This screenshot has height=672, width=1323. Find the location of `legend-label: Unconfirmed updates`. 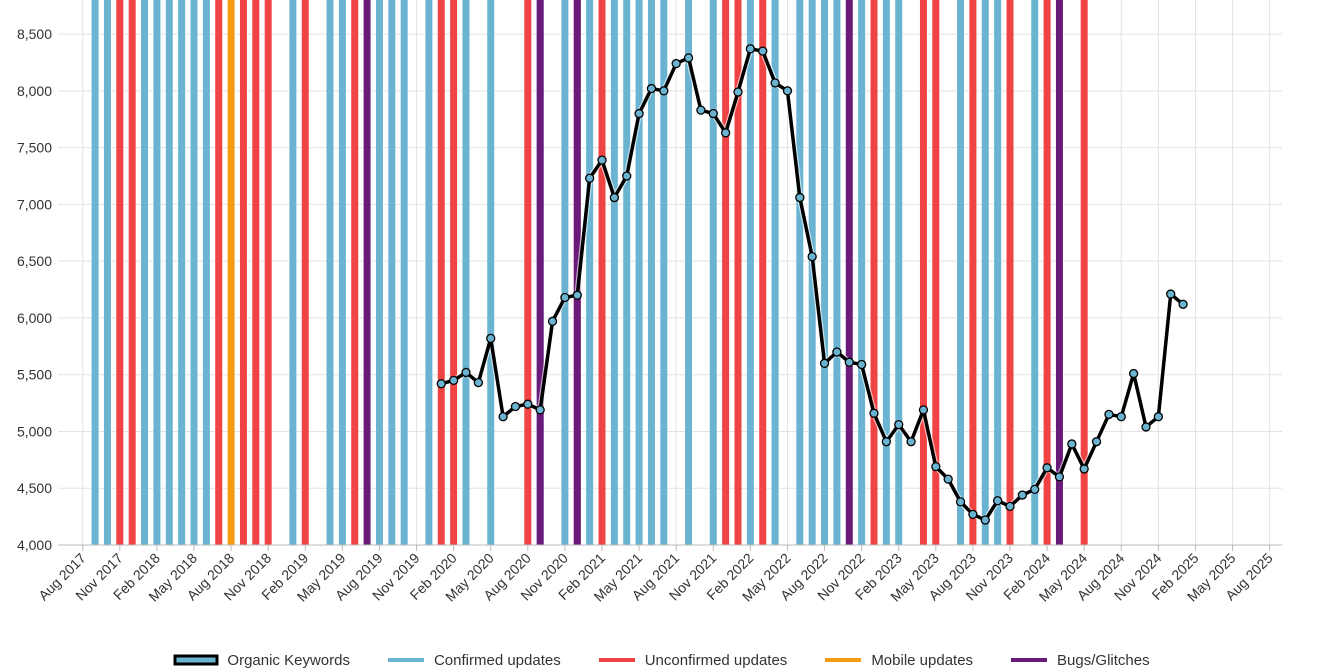

legend-label: Unconfirmed updates is located at coordinates (716, 660).